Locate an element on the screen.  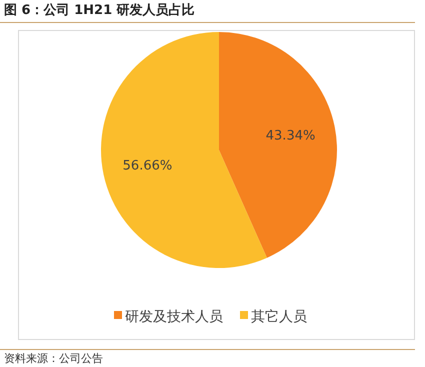
data-label: 43.34% is located at coordinates (291, 136).